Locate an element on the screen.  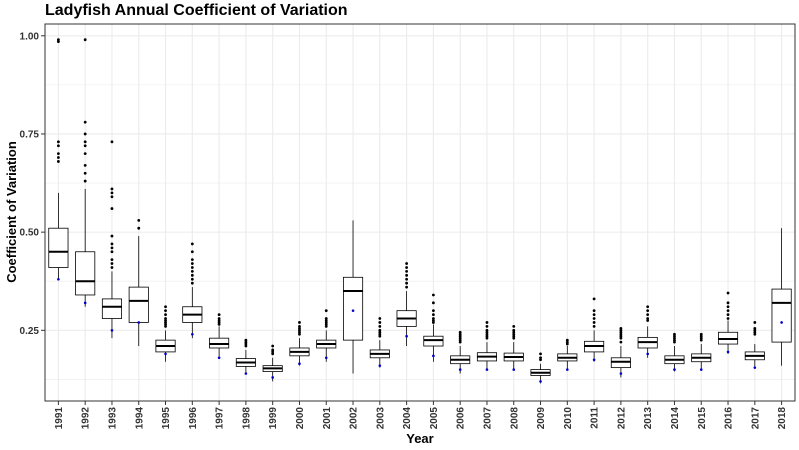
x-tick-label: 2009 is located at coordinates (541, 418).